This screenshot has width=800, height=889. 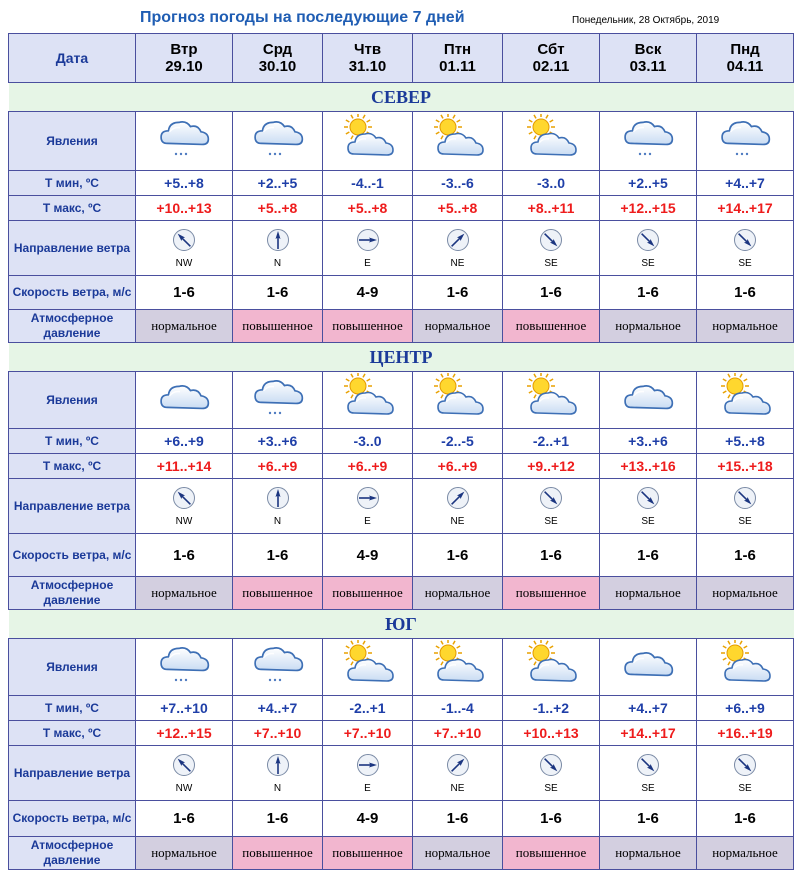 What do you see at coordinates (184, 733) in the screenshot?
I see `tmax-value: +12..+15` at bounding box center [184, 733].